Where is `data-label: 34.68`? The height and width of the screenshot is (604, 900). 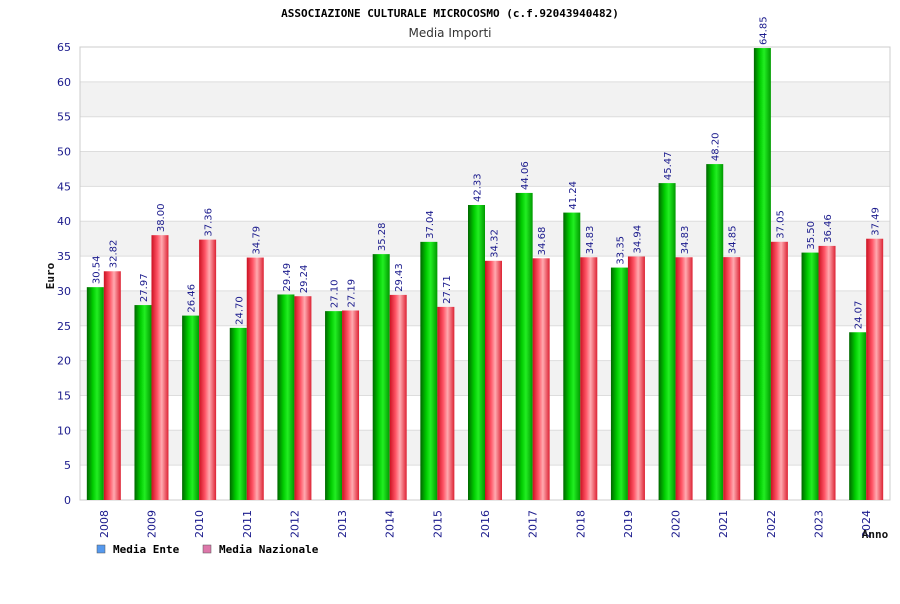 data-label: 34.68 is located at coordinates (542, 241).